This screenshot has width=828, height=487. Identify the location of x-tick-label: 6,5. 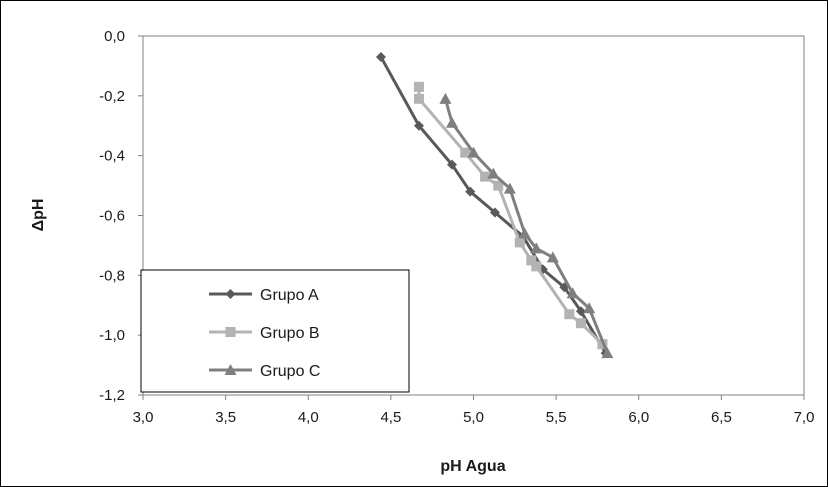
(721, 417).